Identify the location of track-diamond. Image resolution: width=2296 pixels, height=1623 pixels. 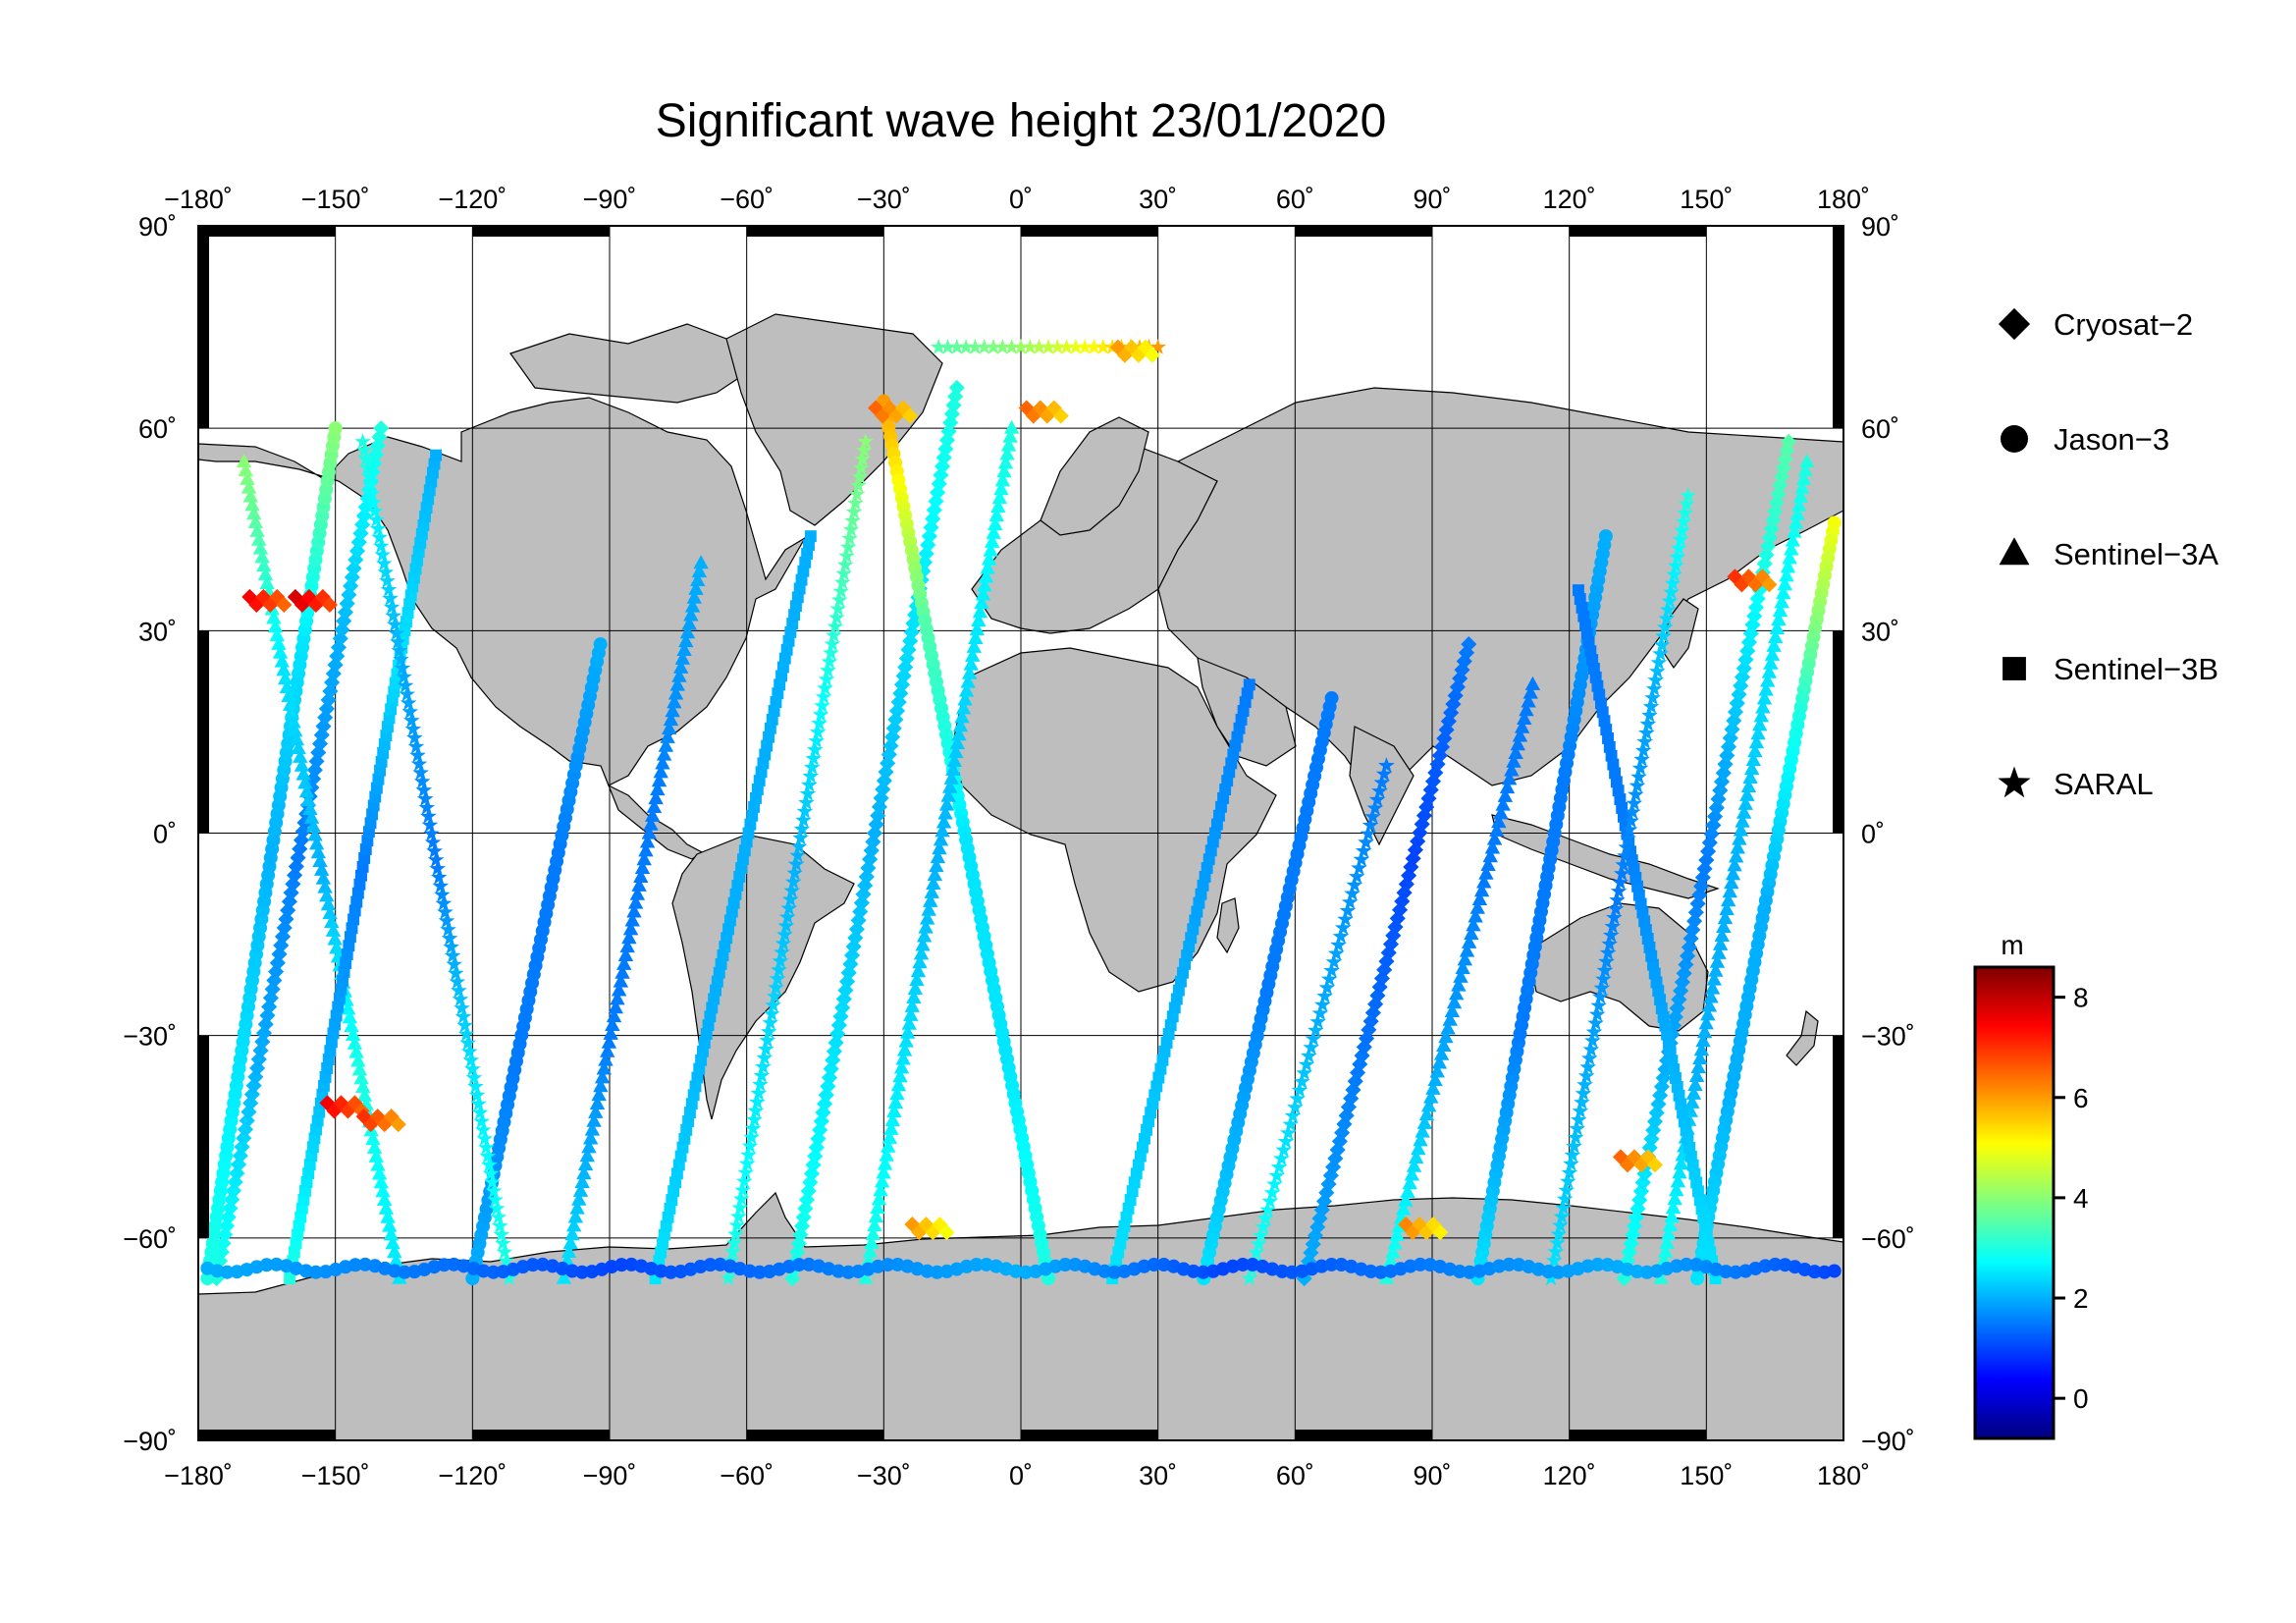
(299, 853).